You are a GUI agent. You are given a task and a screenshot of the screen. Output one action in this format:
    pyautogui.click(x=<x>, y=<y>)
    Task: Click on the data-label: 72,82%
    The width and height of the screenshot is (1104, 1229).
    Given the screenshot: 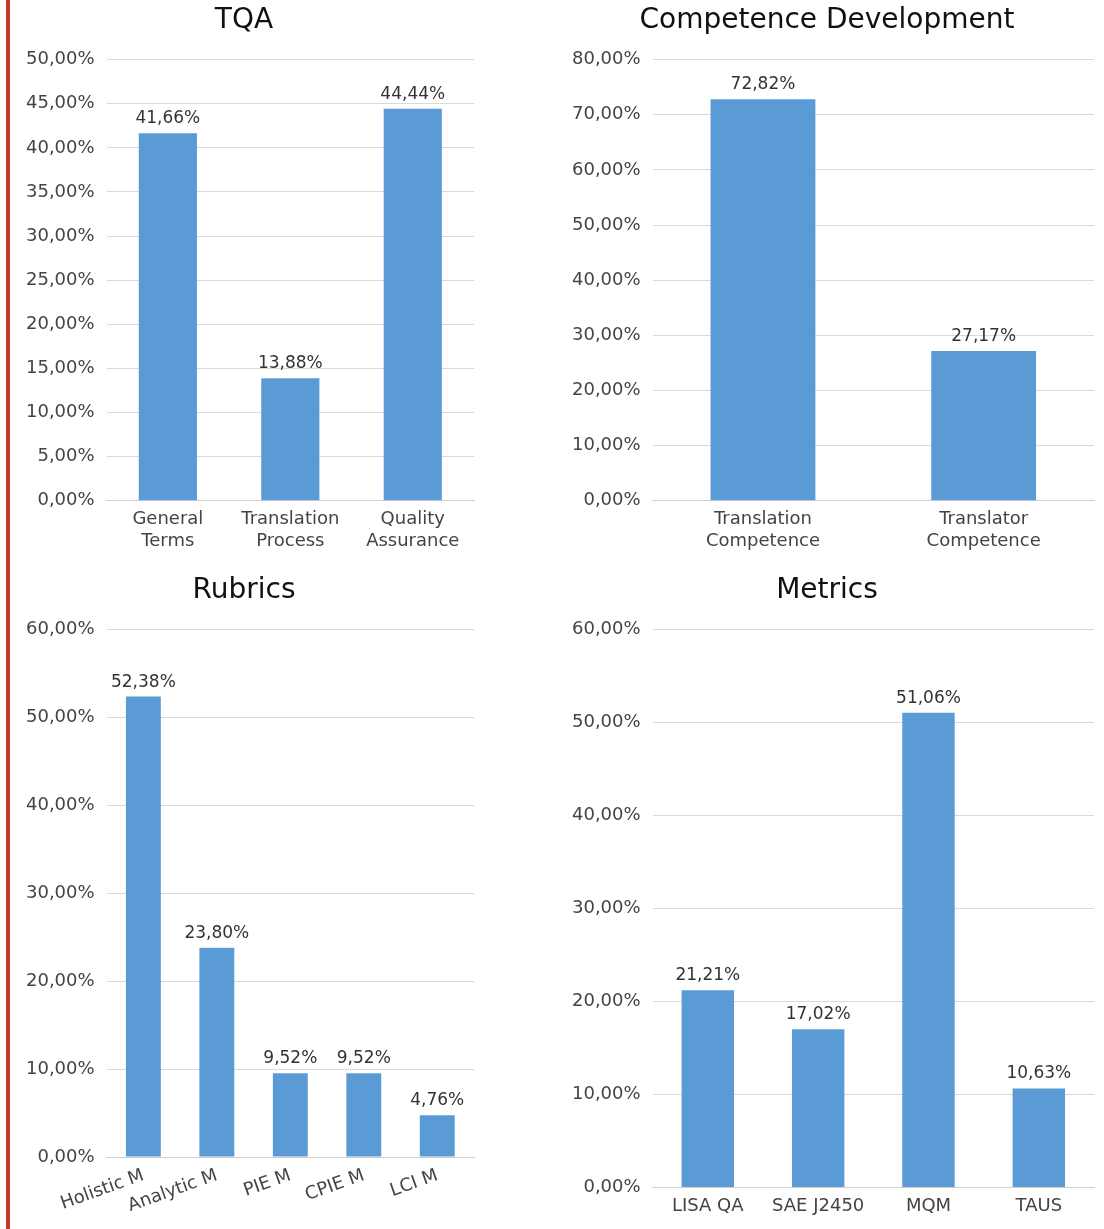 What is the action you would take?
    pyautogui.click(x=763, y=83)
    